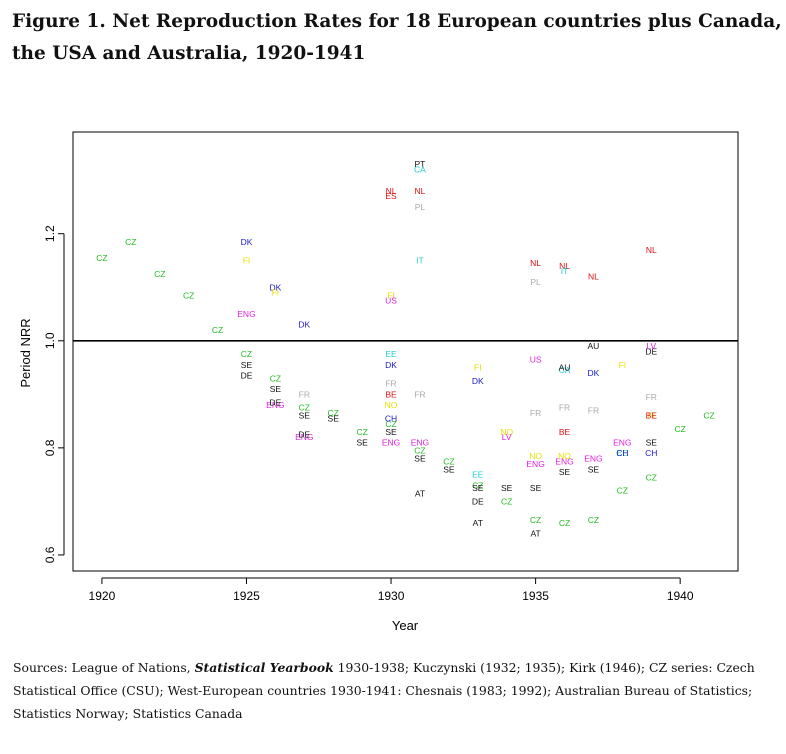 The width and height of the screenshot is (786, 754). What do you see at coordinates (405, 625) in the screenshot?
I see `x-axis-label: Year` at bounding box center [405, 625].